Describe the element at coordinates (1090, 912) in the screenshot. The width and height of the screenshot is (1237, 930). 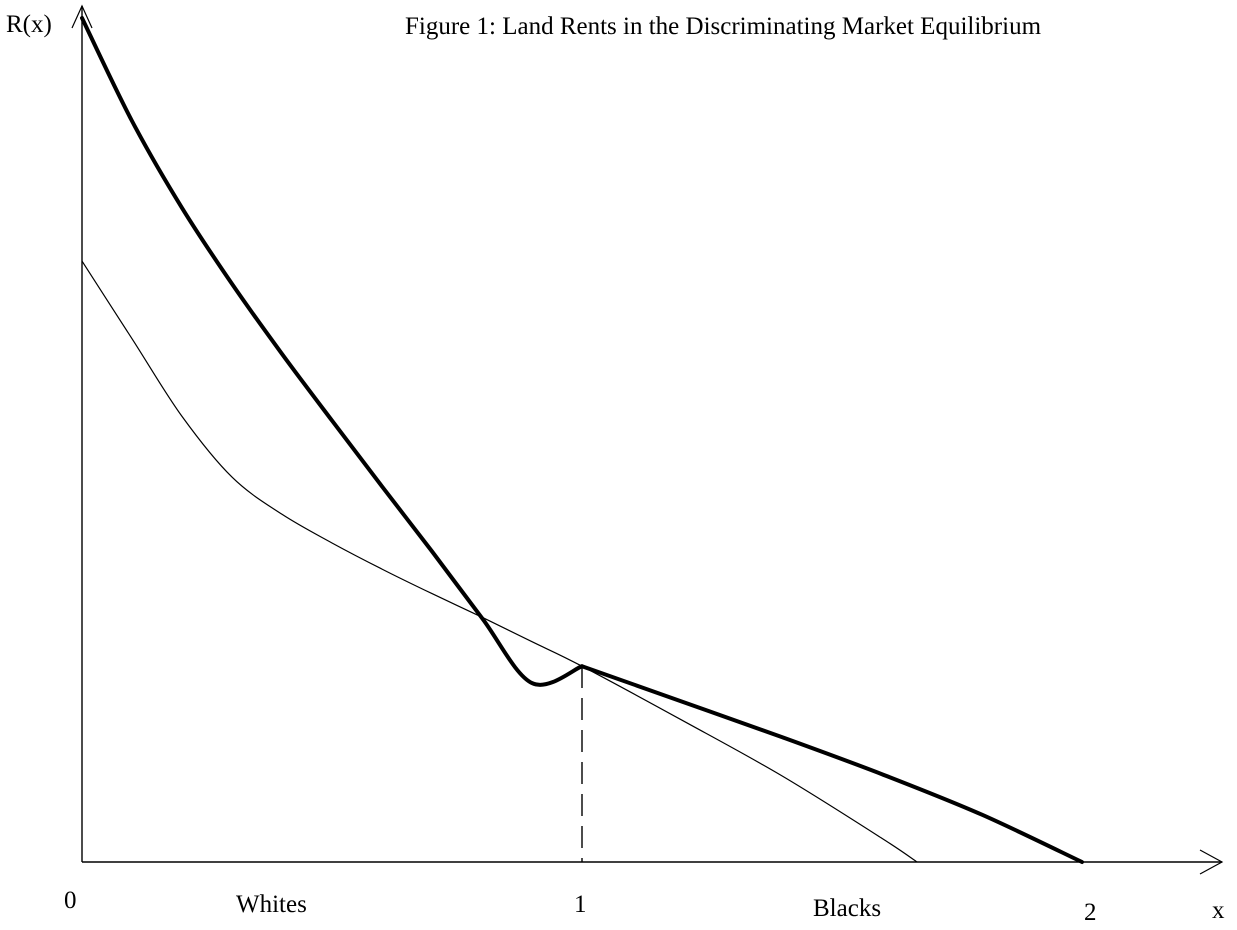
I see `x-tick-label-2: 2` at that location.